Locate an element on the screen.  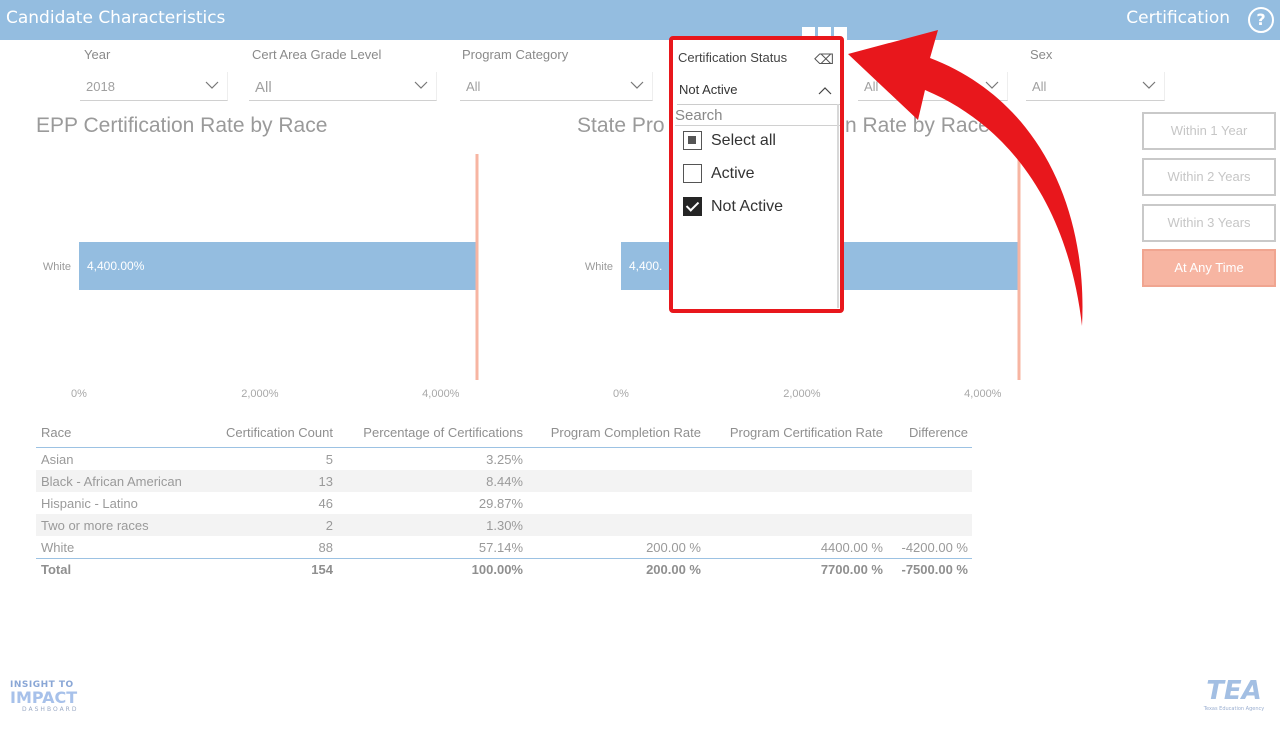
within-1-year-button: Within 1 Year is located at coordinates (1209, 131).